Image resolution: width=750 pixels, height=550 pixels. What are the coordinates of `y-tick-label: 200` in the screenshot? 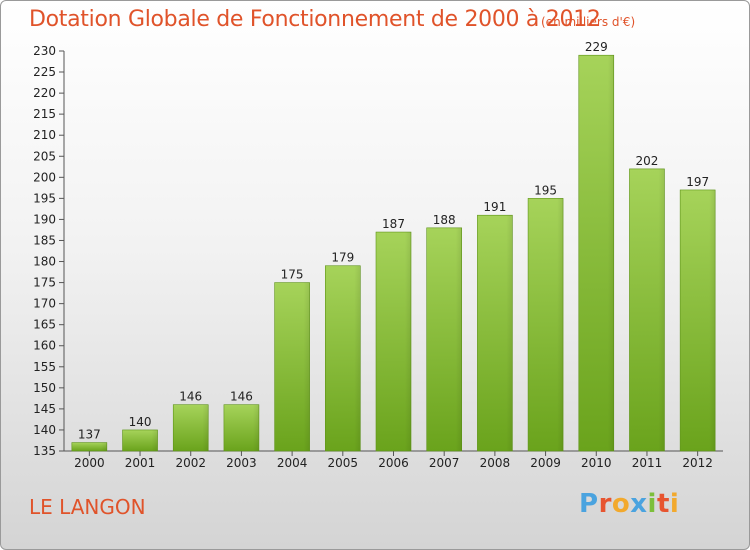 It's located at (44, 177).